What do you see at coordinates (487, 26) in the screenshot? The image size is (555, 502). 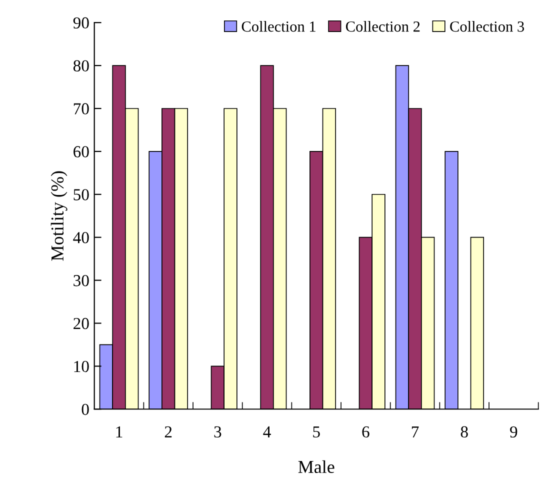 I see `legend-label: Collection 3` at bounding box center [487, 26].